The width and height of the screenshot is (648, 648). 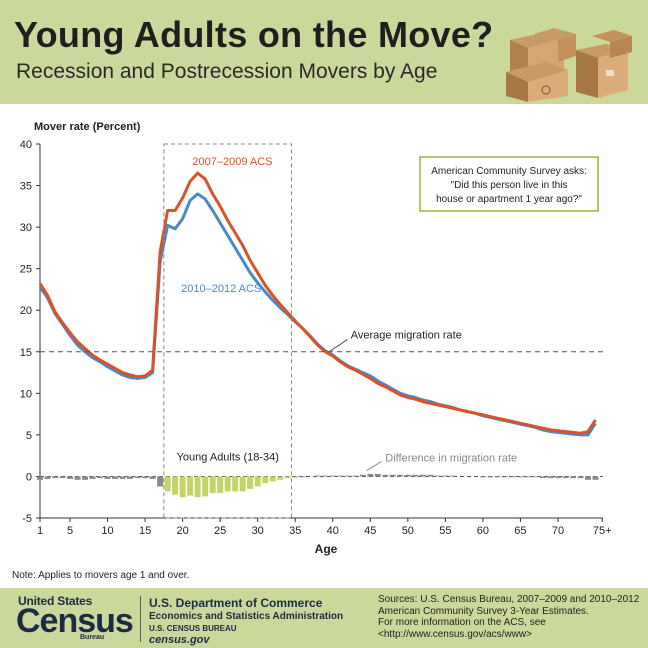 I want to click on average-rate-label: Average migration rate, so click(x=406, y=335).